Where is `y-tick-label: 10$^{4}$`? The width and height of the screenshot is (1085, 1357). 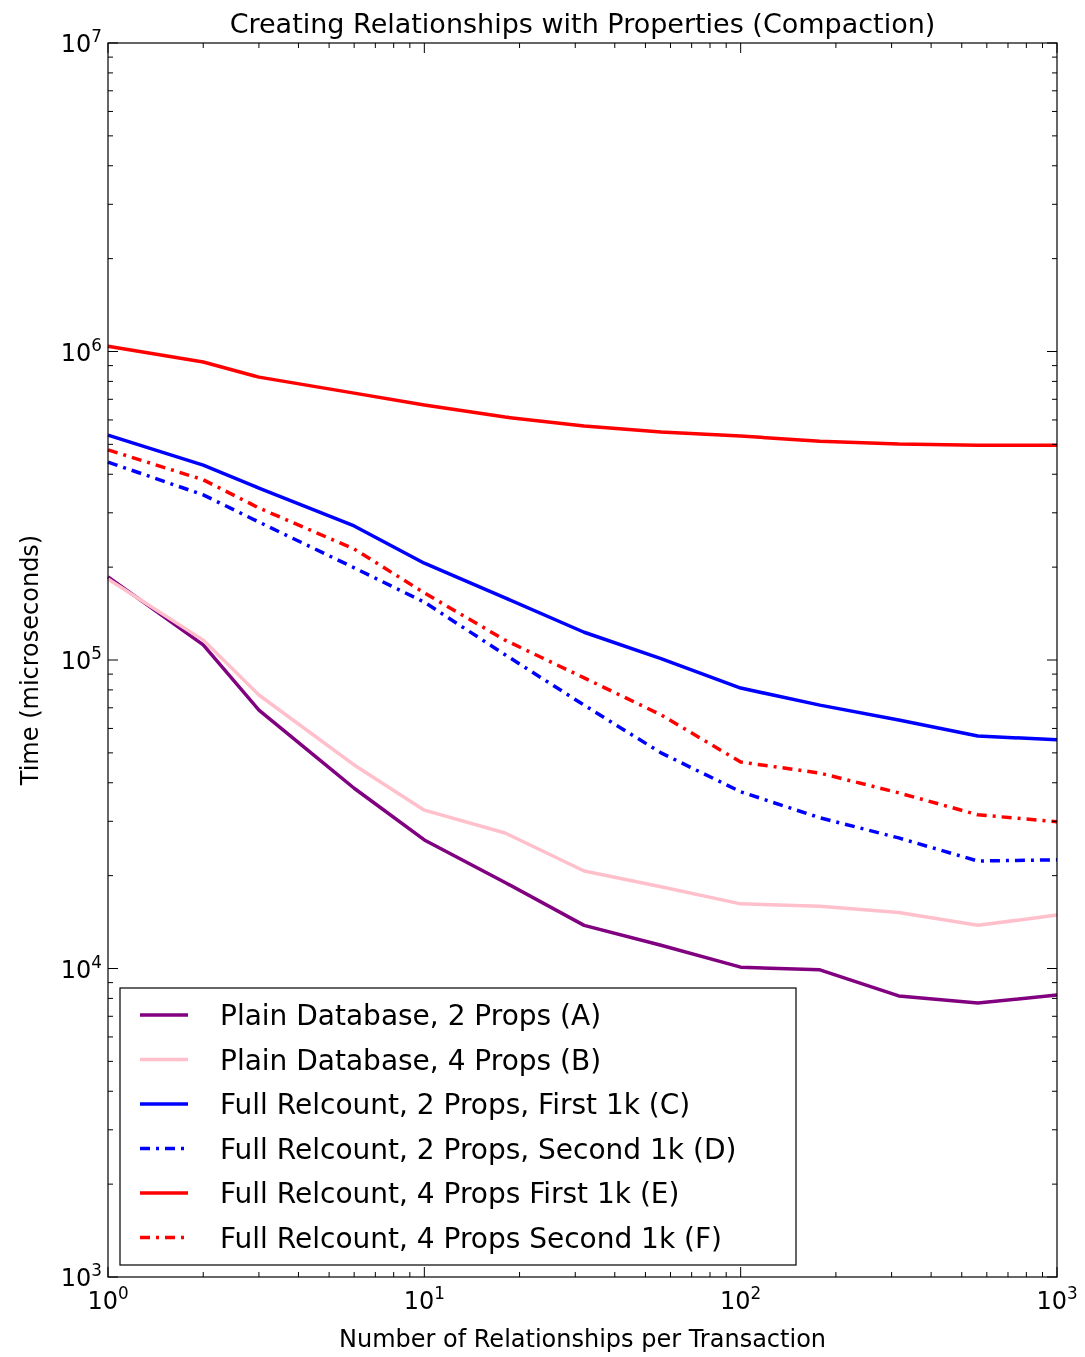 y-tick-label: 10$^{4}$ is located at coordinates (81, 967).